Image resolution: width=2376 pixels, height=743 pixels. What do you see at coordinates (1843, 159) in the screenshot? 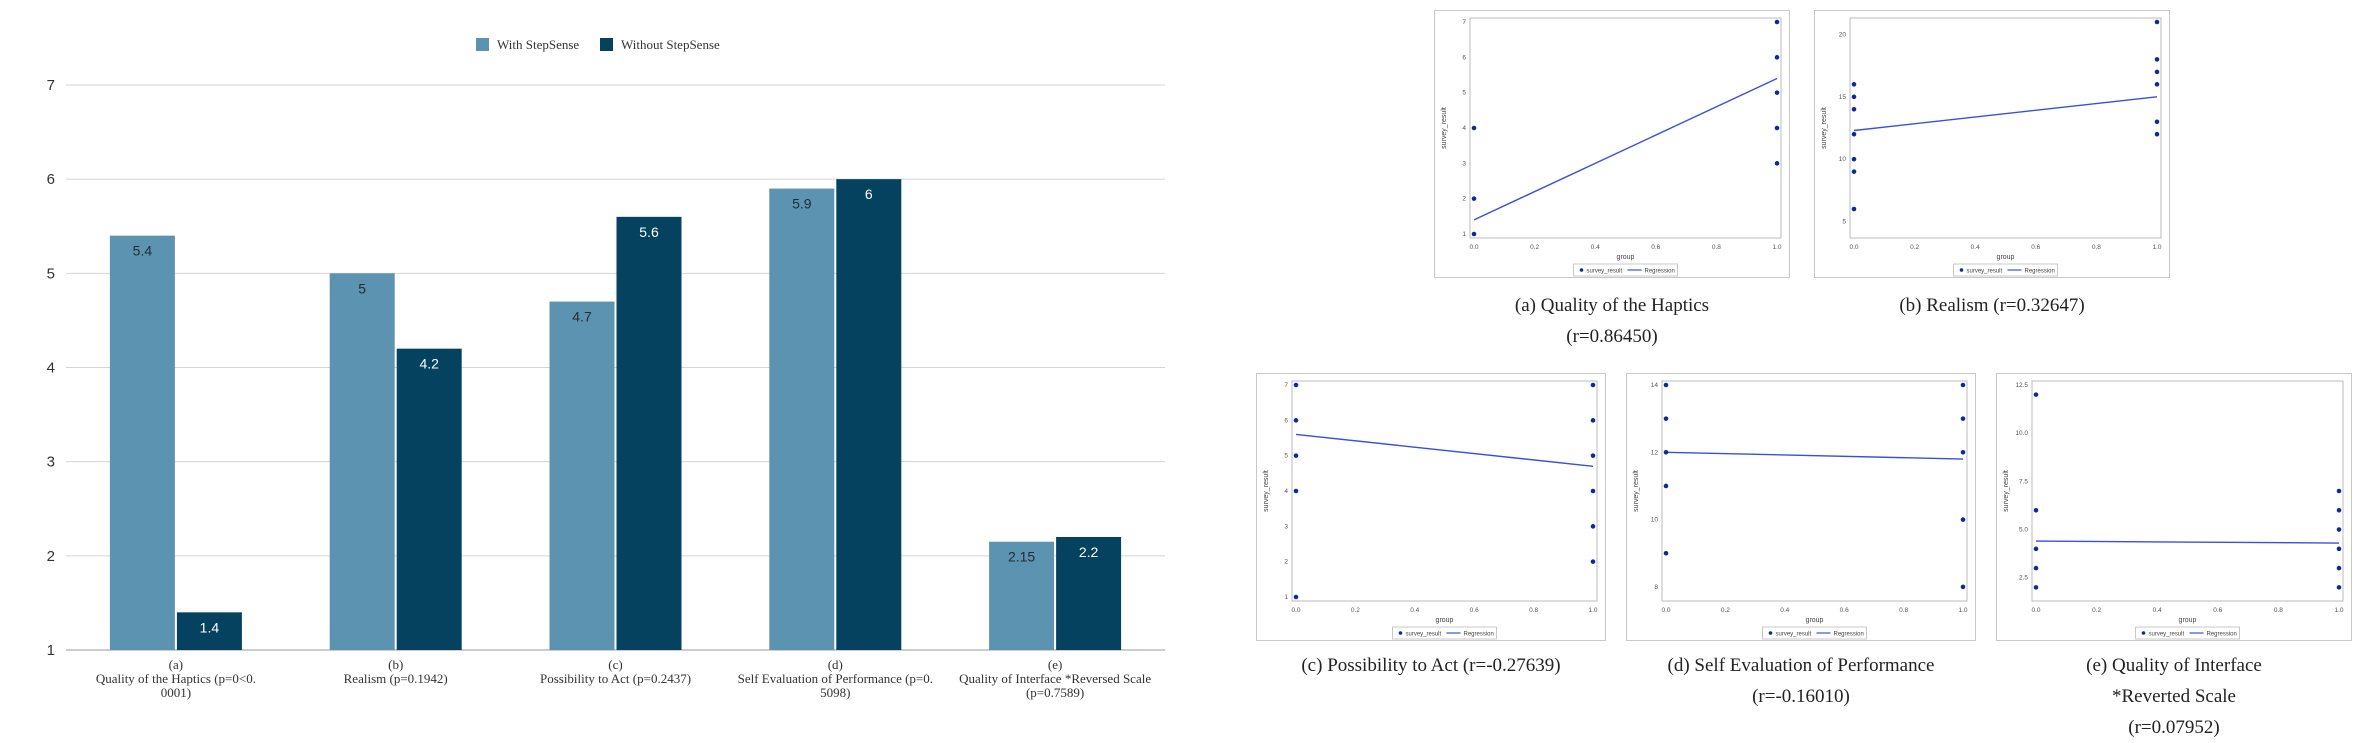
I see `y-tick-label: 10` at bounding box center [1843, 159].